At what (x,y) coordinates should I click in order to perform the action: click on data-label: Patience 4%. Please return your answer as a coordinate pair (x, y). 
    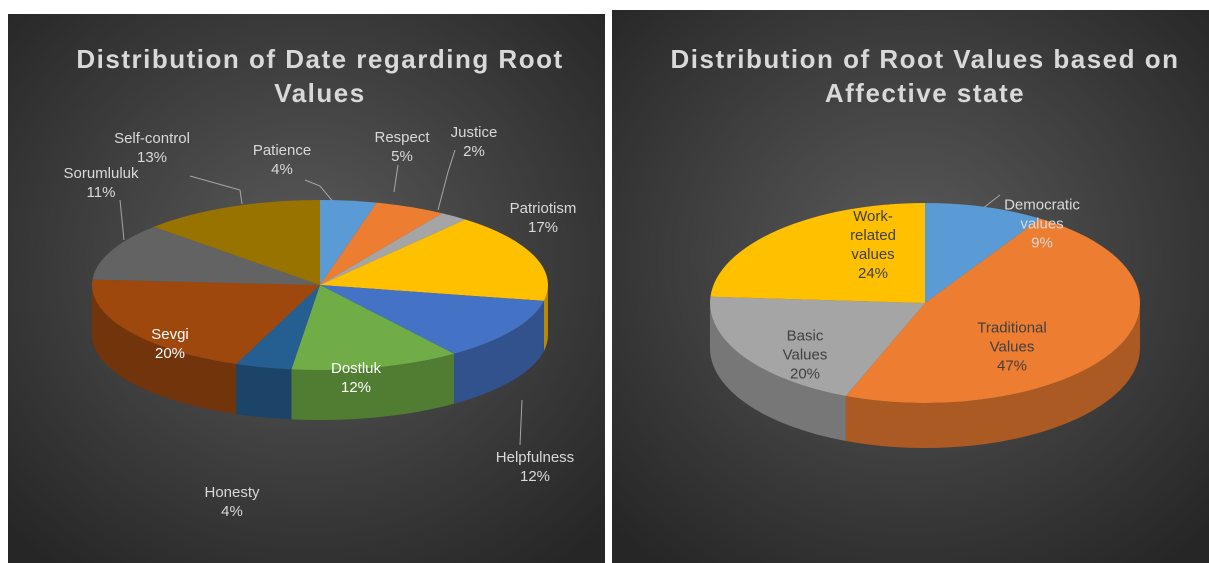
    Looking at the image, I should click on (282, 160).